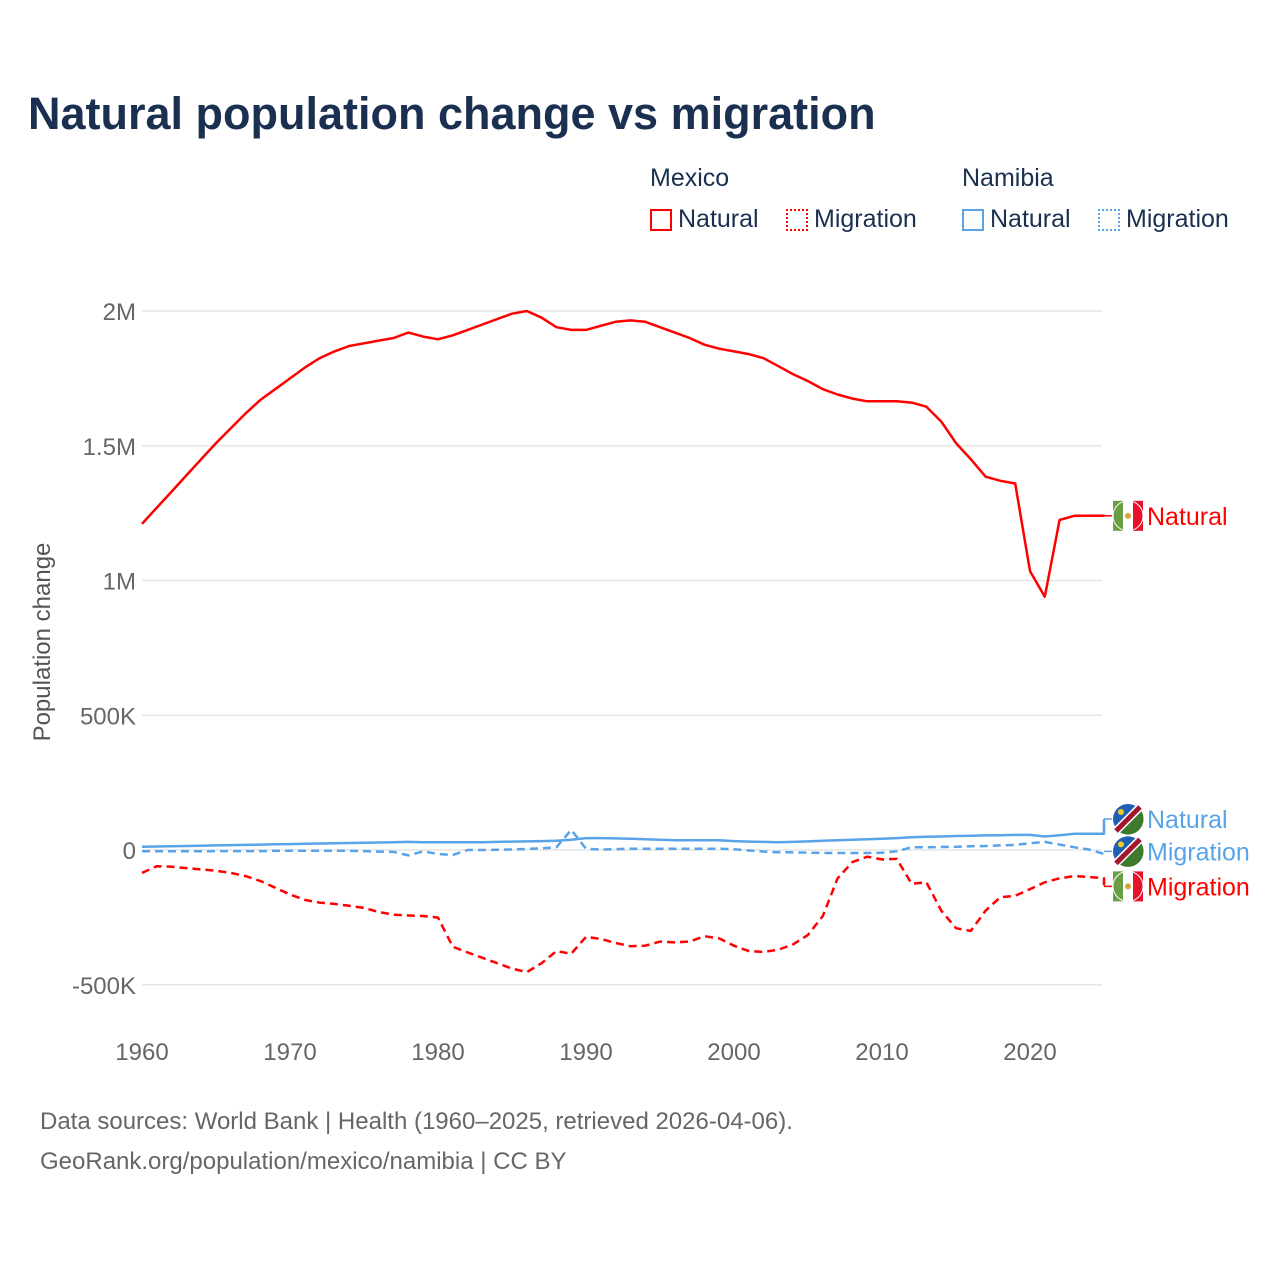 This screenshot has width=1280, height=1280. What do you see at coordinates (42, 642) in the screenshot?
I see `y-axis-label: Population change` at bounding box center [42, 642].